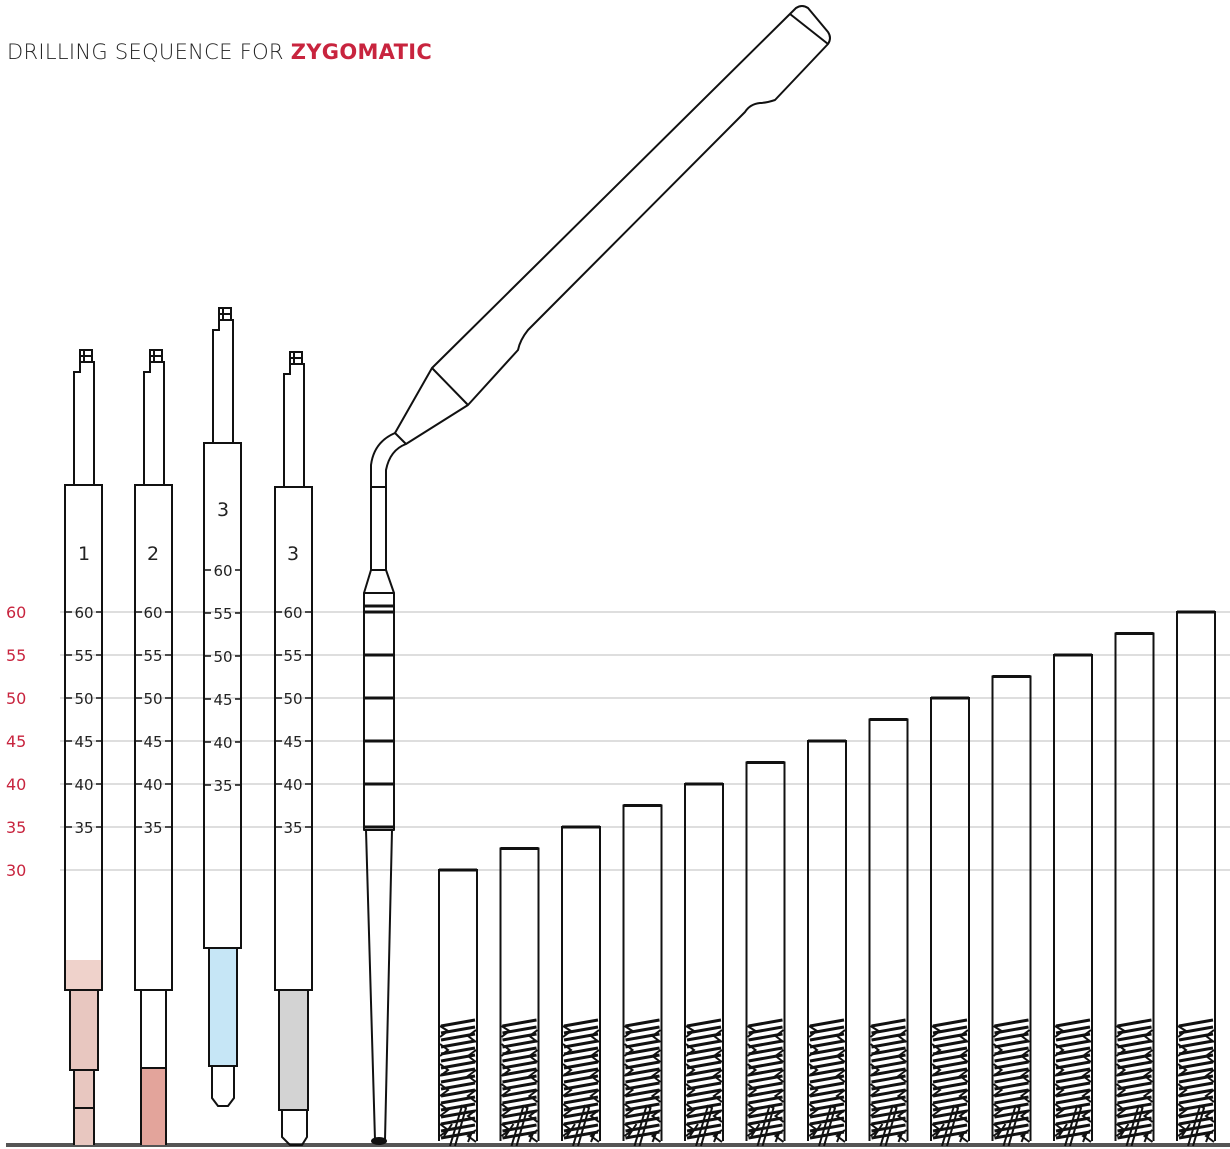  What do you see at coordinates (84, 975) in the screenshot?
I see `drill-1-tip-fill` at bounding box center [84, 975].